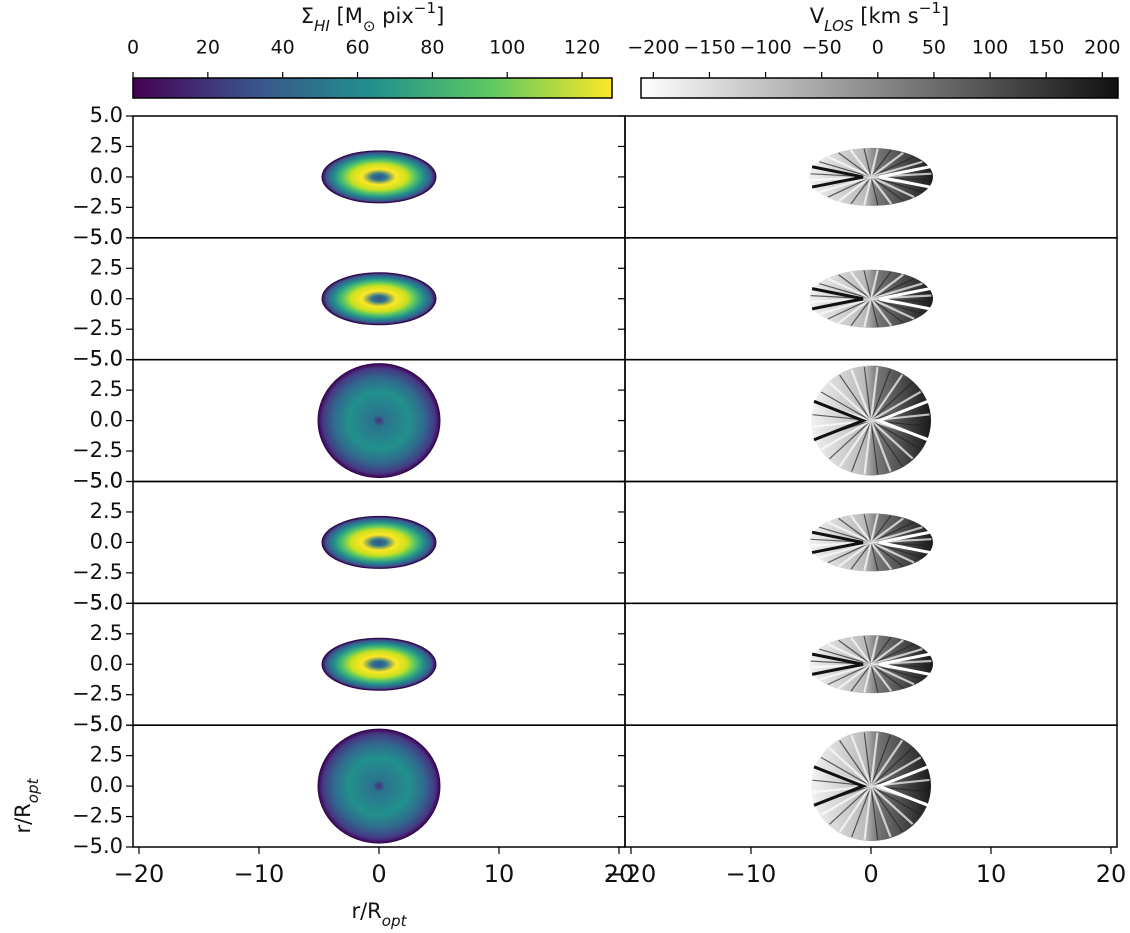  Describe the element at coordinates (432, 48) in the screenshot. I see `colorbar-tick-label: 80` at that location.